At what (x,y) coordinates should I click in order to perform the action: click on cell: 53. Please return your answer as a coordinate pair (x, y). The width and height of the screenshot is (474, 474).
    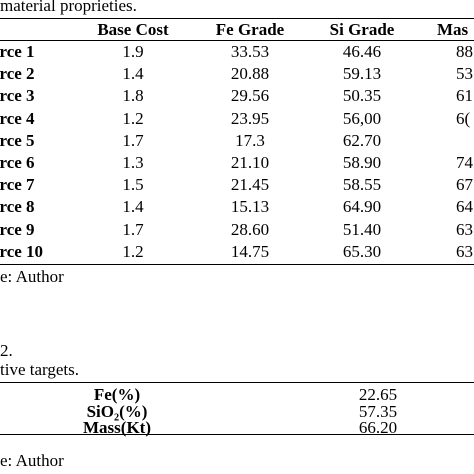
    Looking at the image, I should click on (464, 74).